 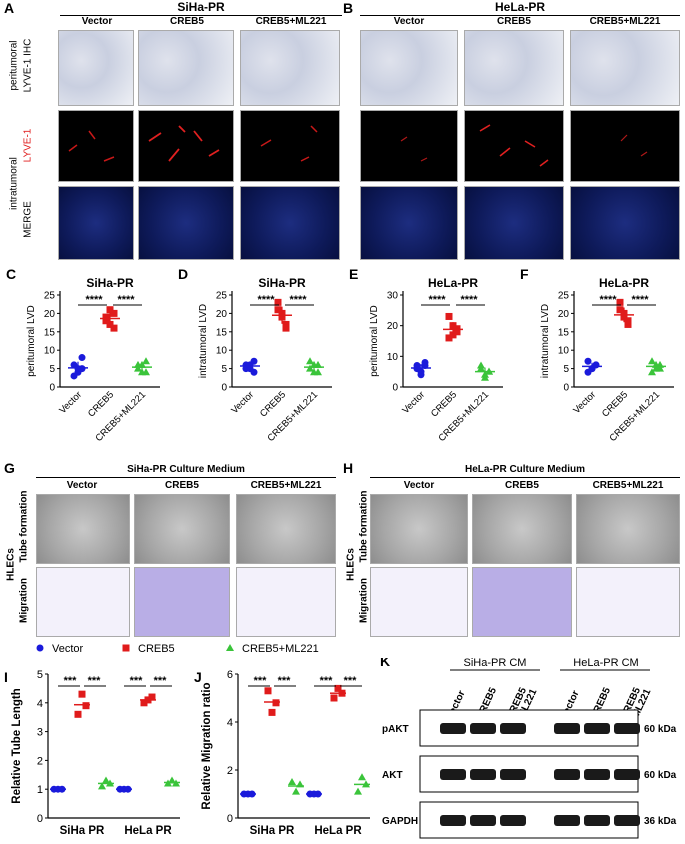 What do you see at coordinates (82, 831) in the screenshot?
I see `chart-I-xtick-label: SiHa PR` at bounding box center [82, 831].